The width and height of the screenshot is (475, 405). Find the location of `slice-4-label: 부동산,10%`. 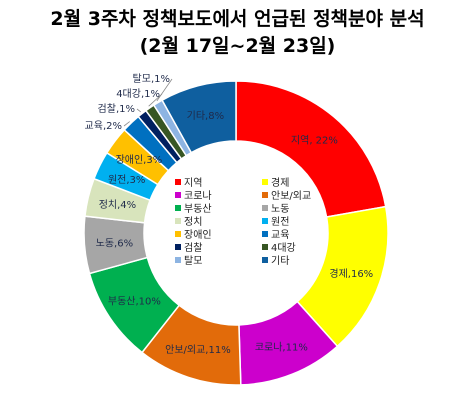

slice-4-label: 부동산,10% is located at coordinates (134, 302).